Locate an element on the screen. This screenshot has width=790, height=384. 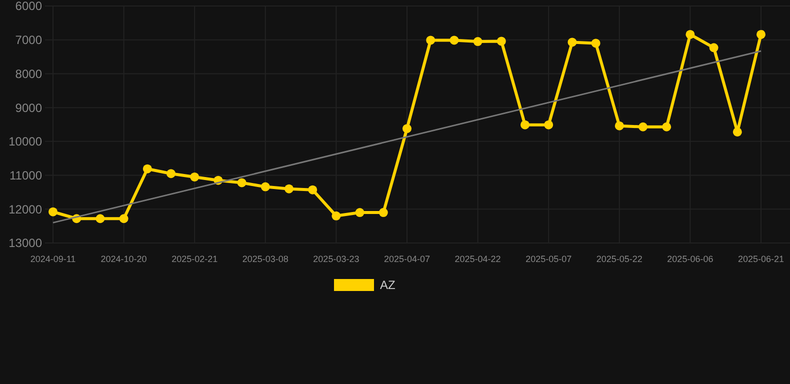
x-tick-label: 2025-05-22 is located at coordinates (619, 259).